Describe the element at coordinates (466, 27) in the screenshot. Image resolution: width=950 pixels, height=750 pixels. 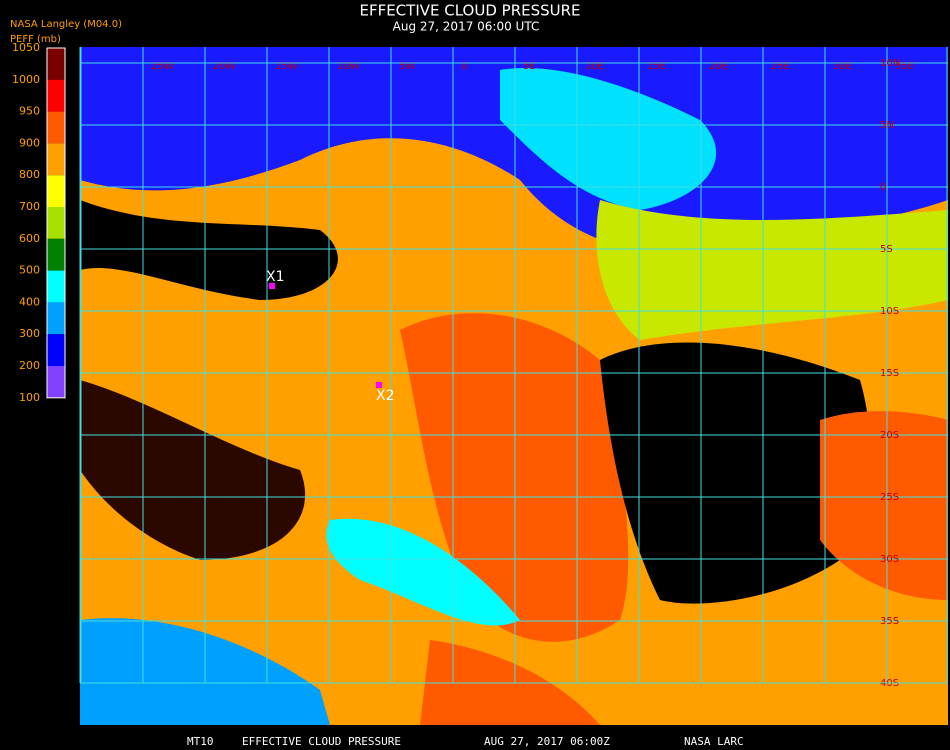
I see `subtitle: Aug 27, 2017 06:00 UTC` at that location.